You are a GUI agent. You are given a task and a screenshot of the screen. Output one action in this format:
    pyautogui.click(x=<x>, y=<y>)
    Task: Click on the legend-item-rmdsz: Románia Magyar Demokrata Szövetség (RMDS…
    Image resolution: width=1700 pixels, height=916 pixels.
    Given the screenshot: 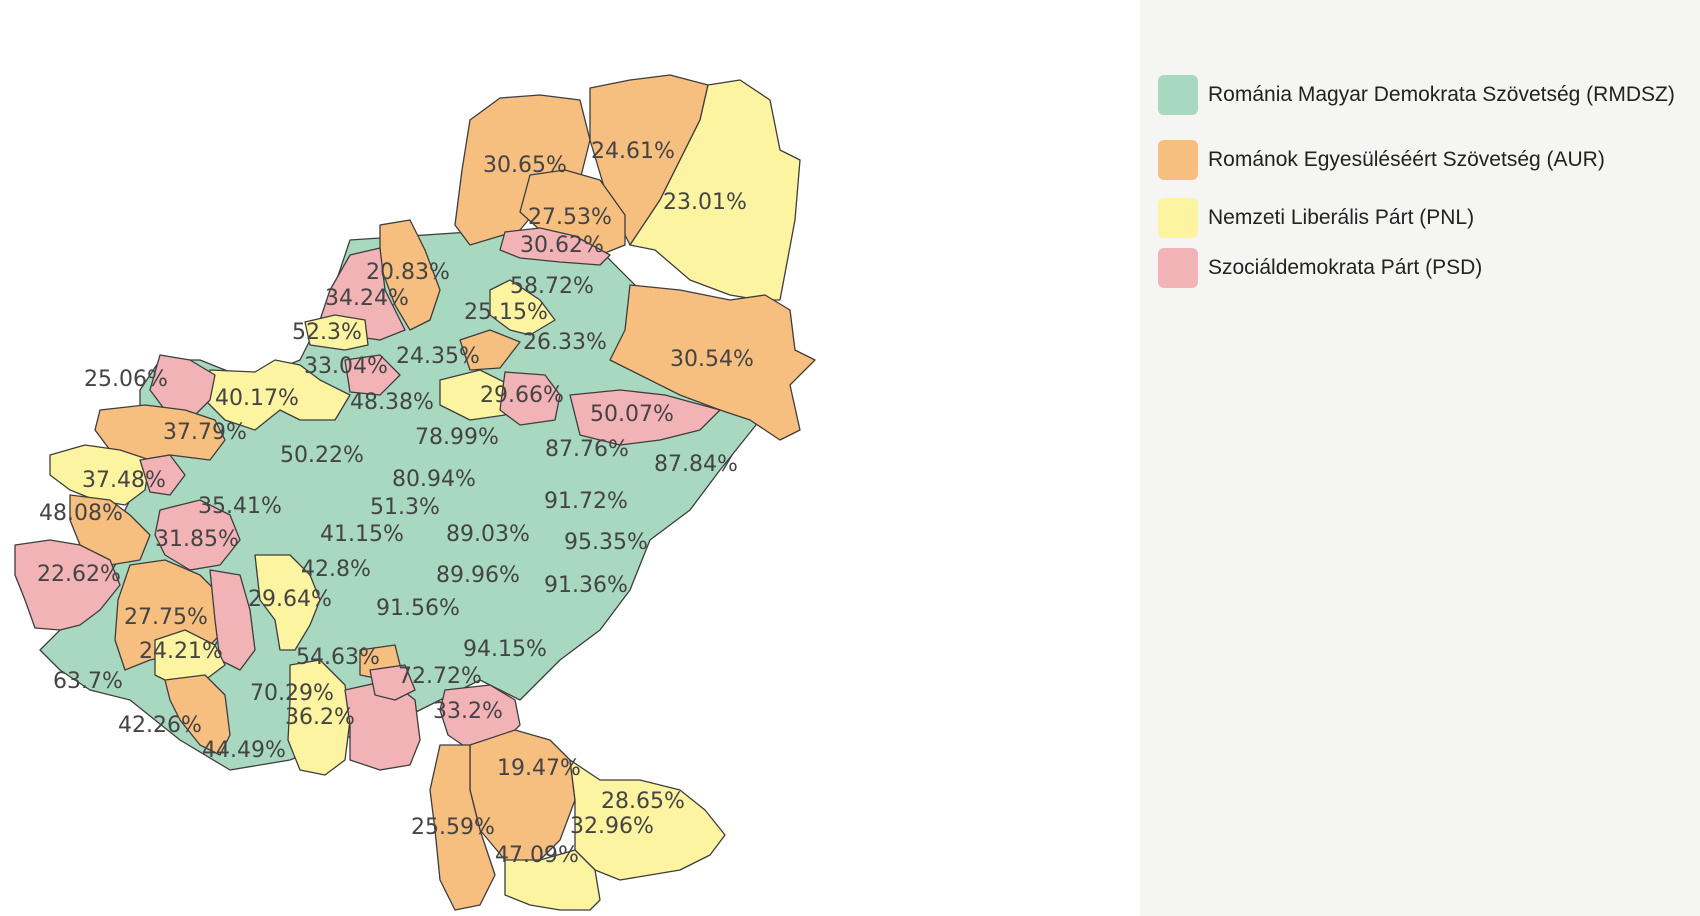 What is the action you would take?
    pyautogui.click(x=1416, y=95)
    